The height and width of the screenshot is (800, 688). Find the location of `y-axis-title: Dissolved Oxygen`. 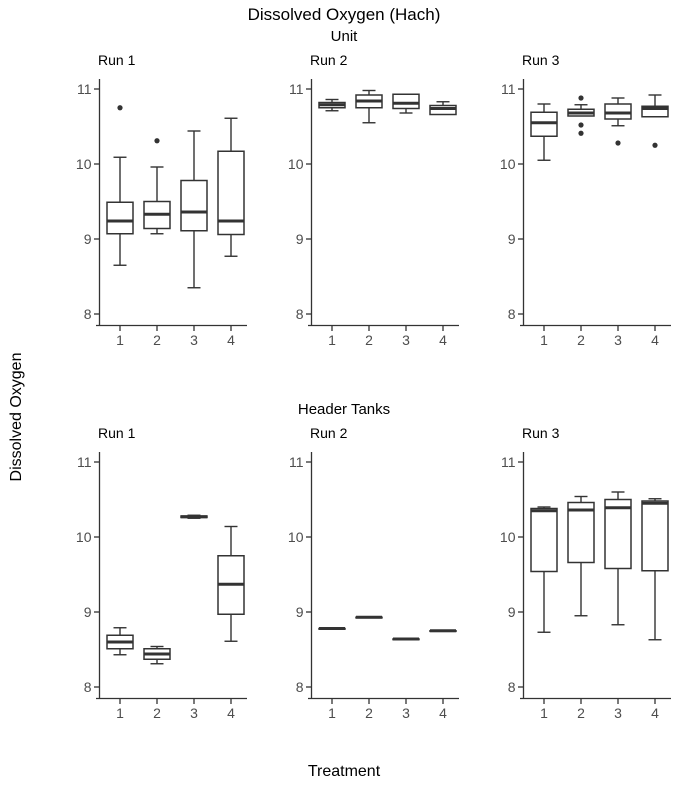

y-axis-title: Dissolved Oxygen is located at coordinates (16, 417).